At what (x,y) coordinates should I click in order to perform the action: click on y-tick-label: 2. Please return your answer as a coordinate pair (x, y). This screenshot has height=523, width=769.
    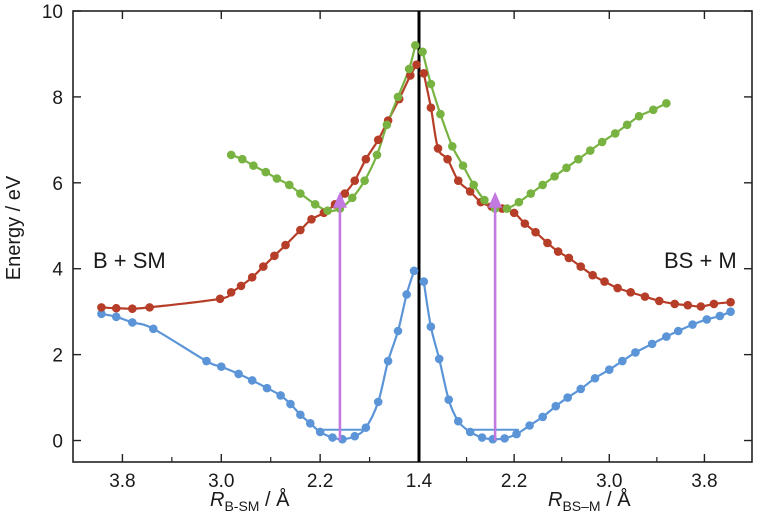
    Looking at the image, I should click on (57, 356).